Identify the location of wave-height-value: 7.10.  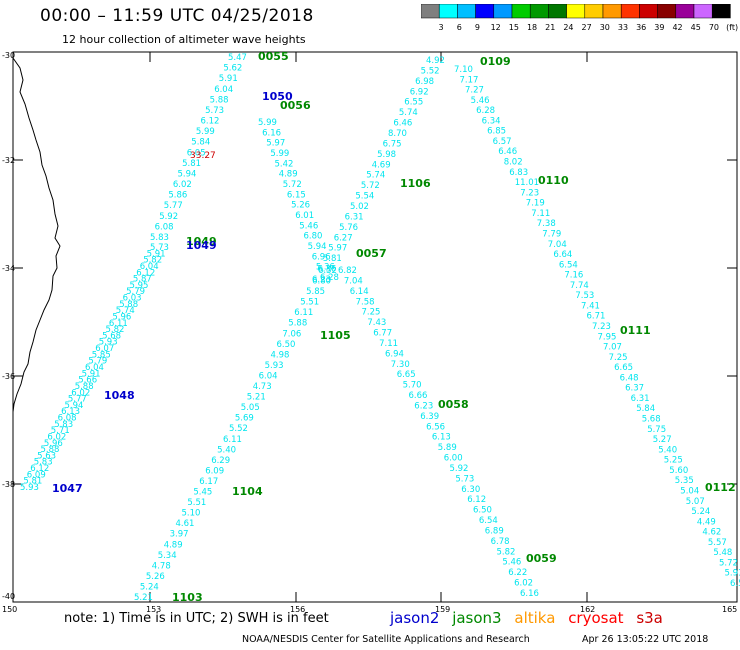
(463, 70).